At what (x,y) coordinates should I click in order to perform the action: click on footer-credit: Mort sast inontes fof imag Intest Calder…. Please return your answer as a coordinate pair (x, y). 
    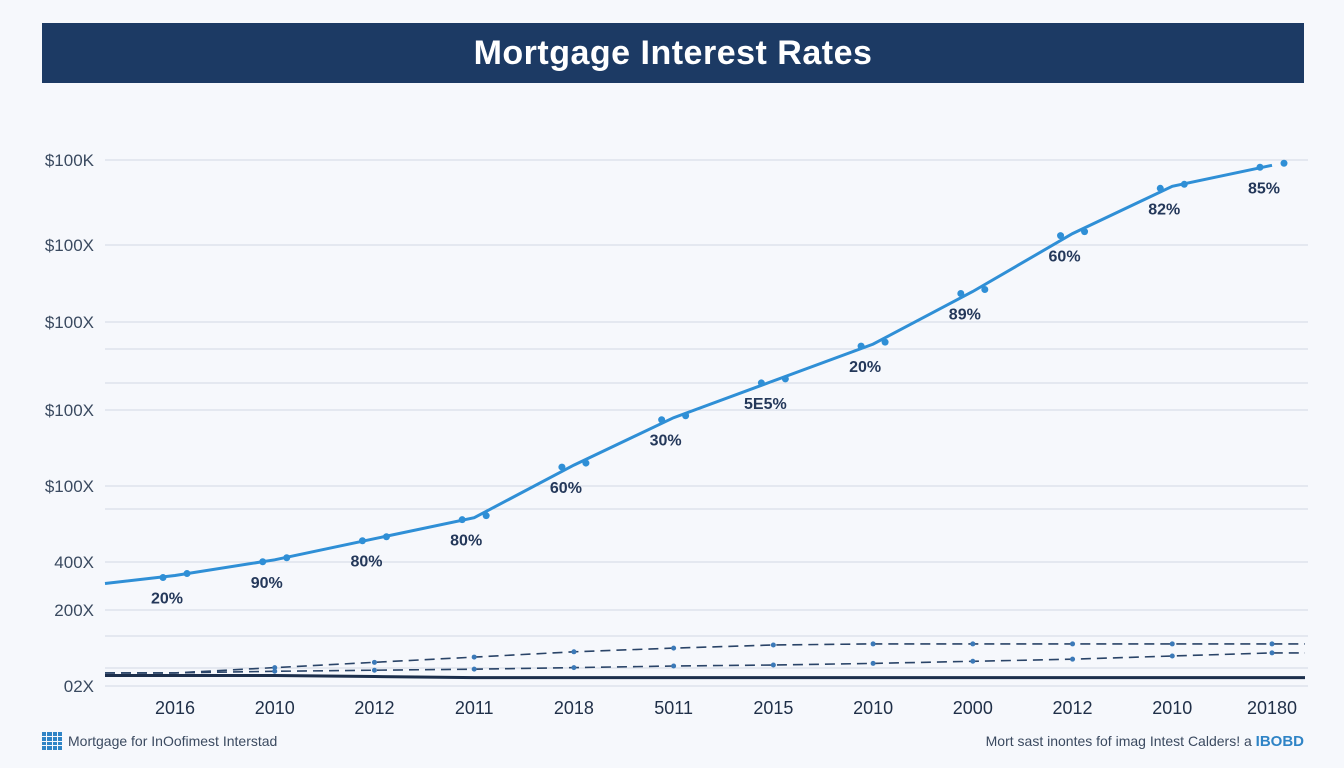
    Looking at the image, I should click on (1145, 741).